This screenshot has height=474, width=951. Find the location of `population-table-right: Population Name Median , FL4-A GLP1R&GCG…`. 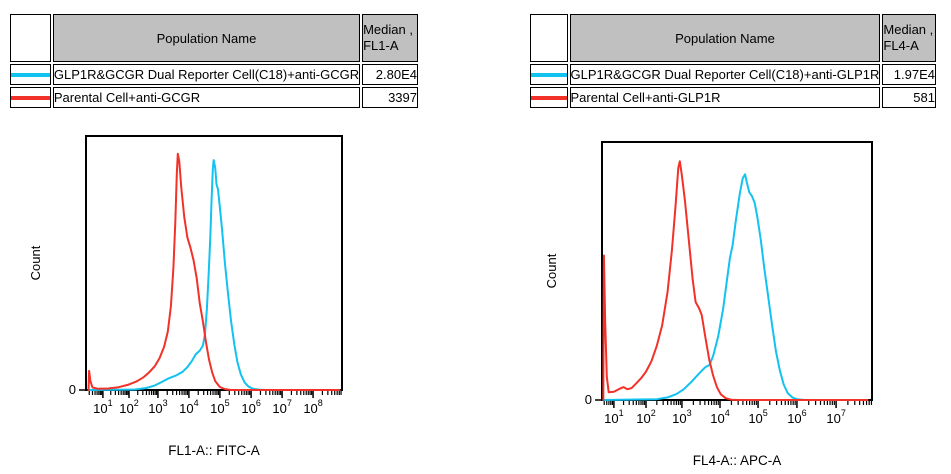

population-table-right: Population Name Median , FL4-A GLP1R&GCG… is located at coordinates (733, 61).